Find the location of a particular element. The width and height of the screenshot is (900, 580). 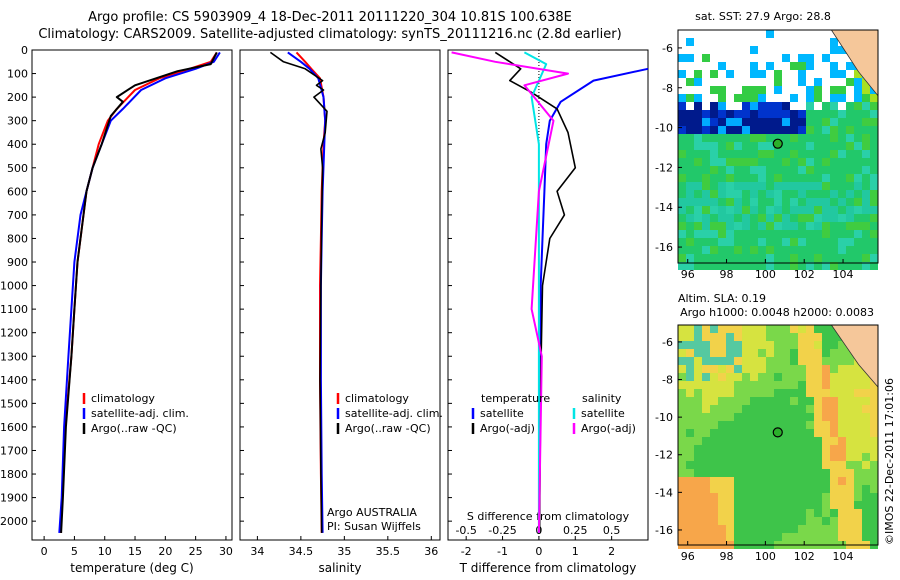

map-y-tick-label: -14 is located at coordinates (664, 492).